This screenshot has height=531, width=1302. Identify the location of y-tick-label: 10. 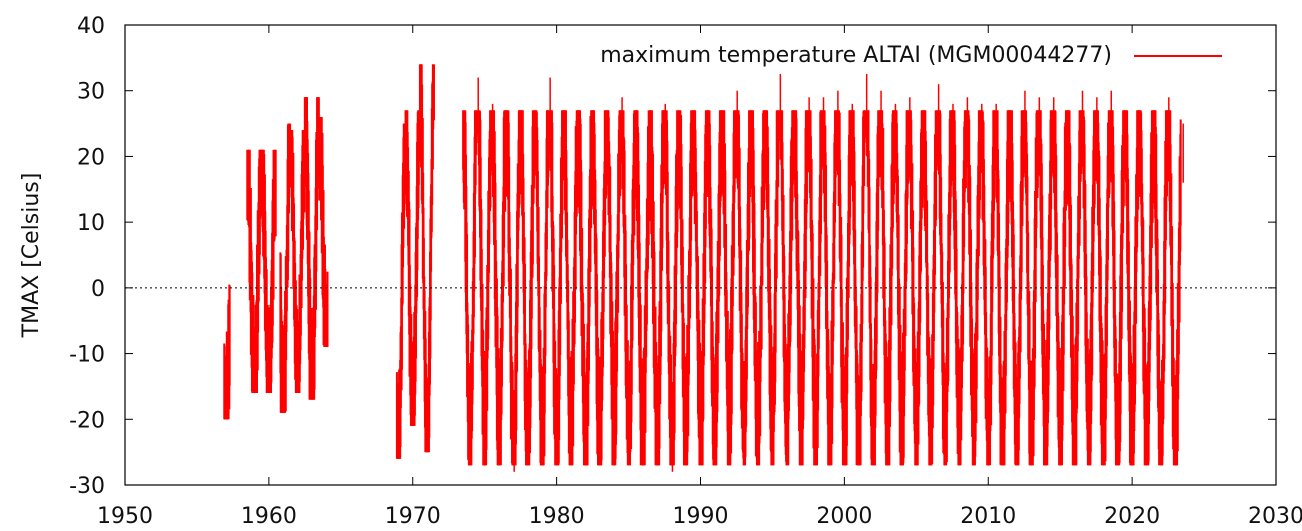
(91, 223).